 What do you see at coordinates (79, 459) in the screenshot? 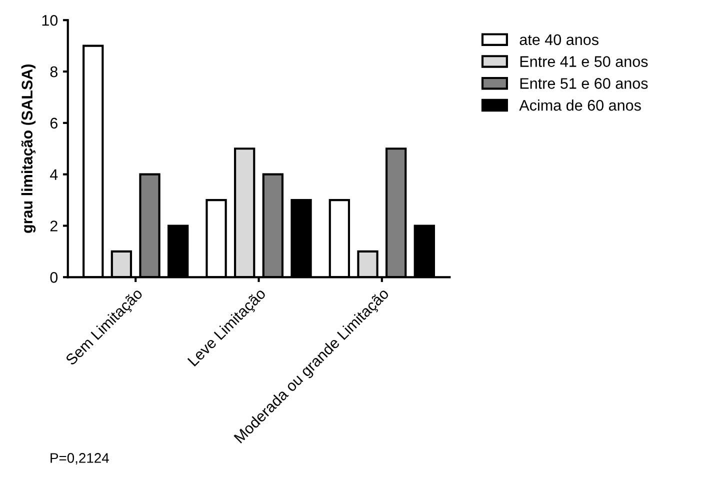
I see `text: P=0,2124` at bounding box center [79, 459].